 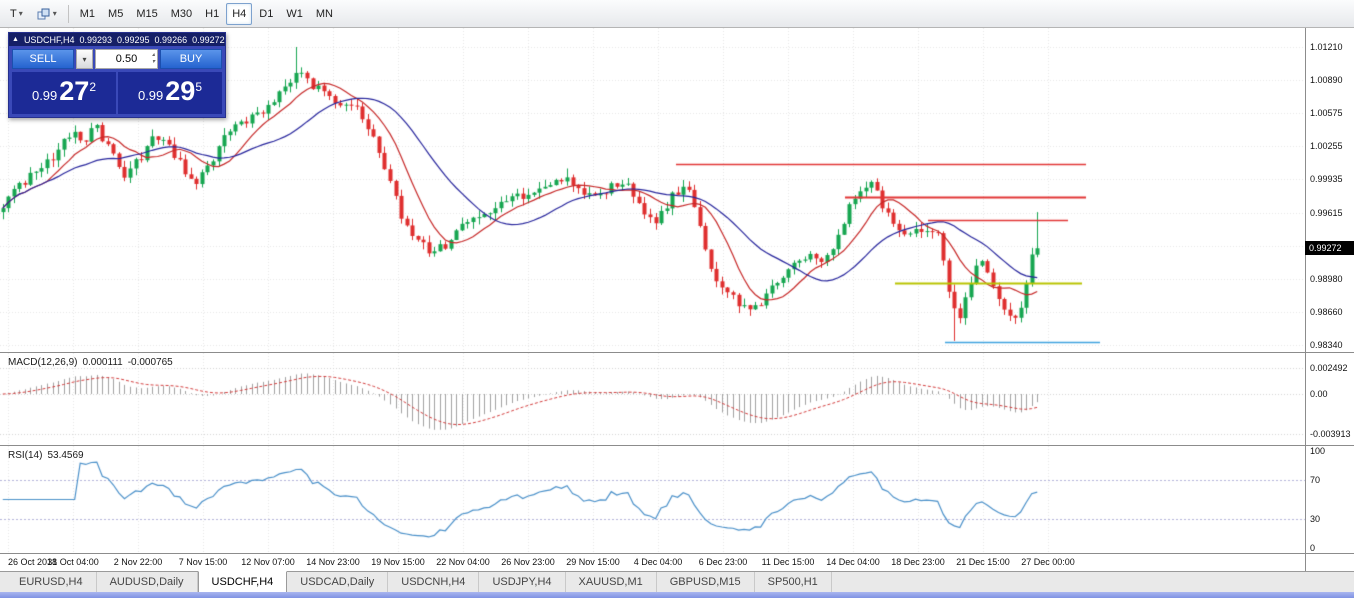 What do you see at coordinates (44, 95) in the screenshot?
I see `bid-big-figure: 0.99` at bounding box center [44, 95].